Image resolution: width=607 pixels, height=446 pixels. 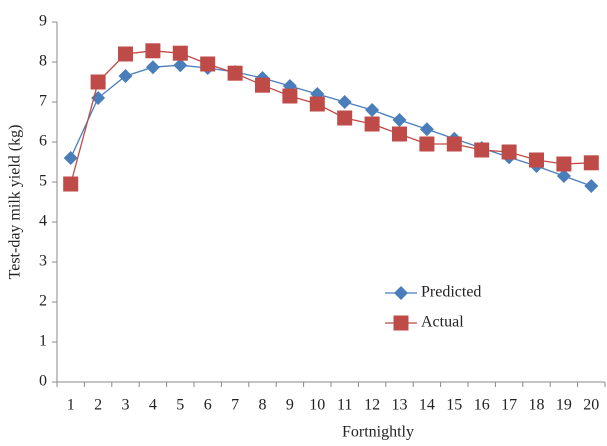 I want to click on y-tick-label: 3, so click(x=43, y=261).